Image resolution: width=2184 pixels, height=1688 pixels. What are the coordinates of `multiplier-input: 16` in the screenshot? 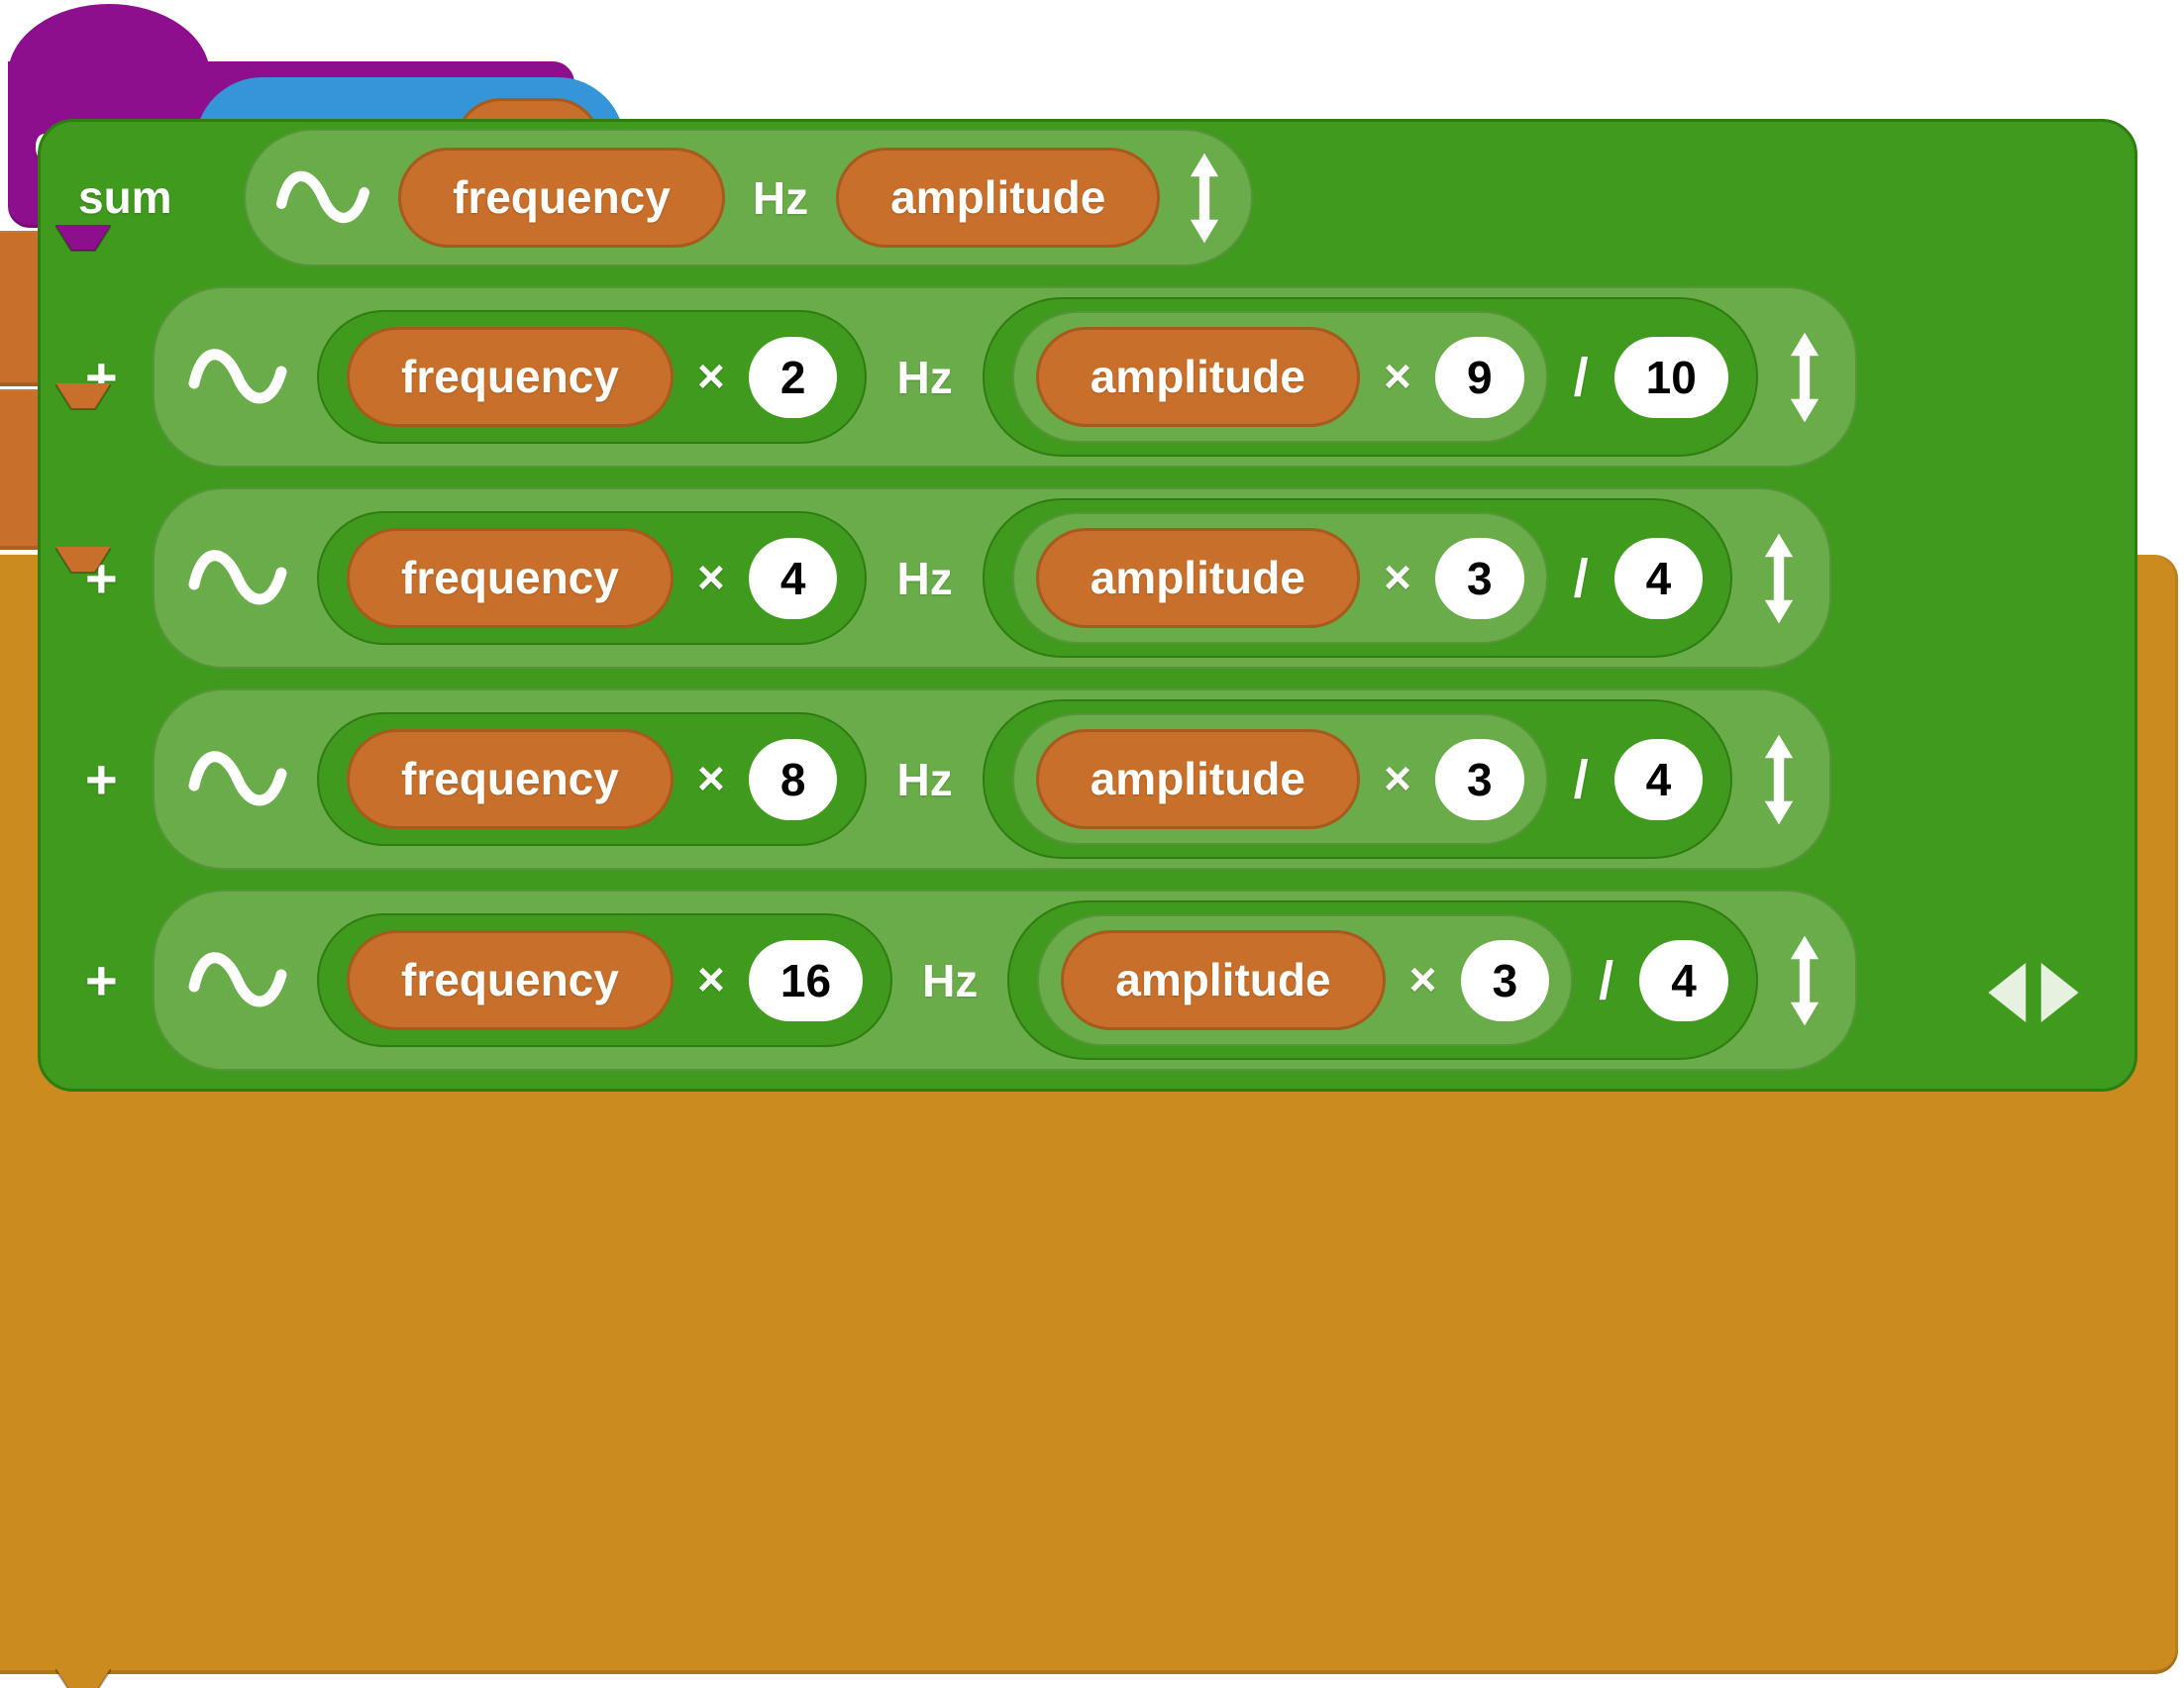 It's located at (806, 980).